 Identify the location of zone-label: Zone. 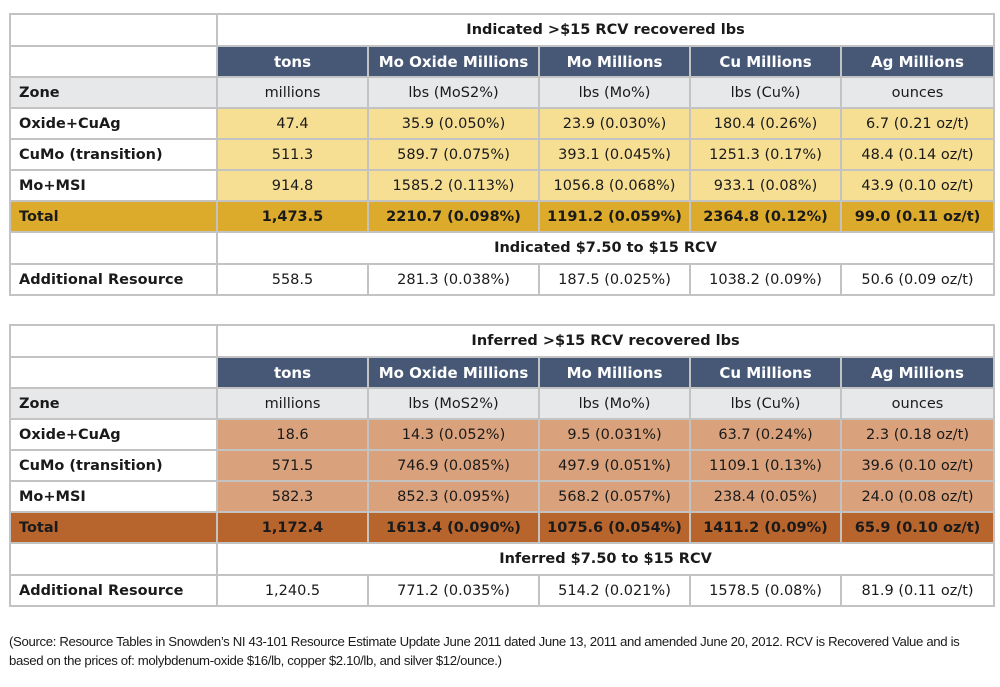
(113, 92).